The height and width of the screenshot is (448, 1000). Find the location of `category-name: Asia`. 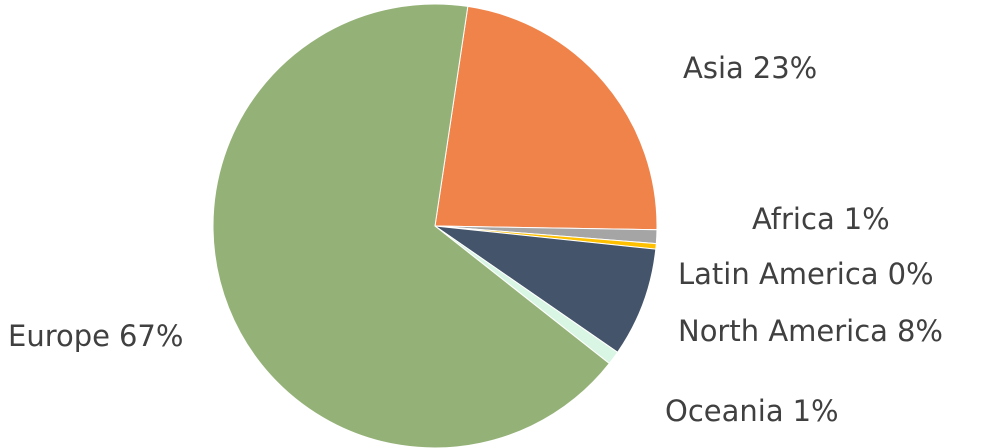

category-name: Asia is located at coordinates (713, 68).